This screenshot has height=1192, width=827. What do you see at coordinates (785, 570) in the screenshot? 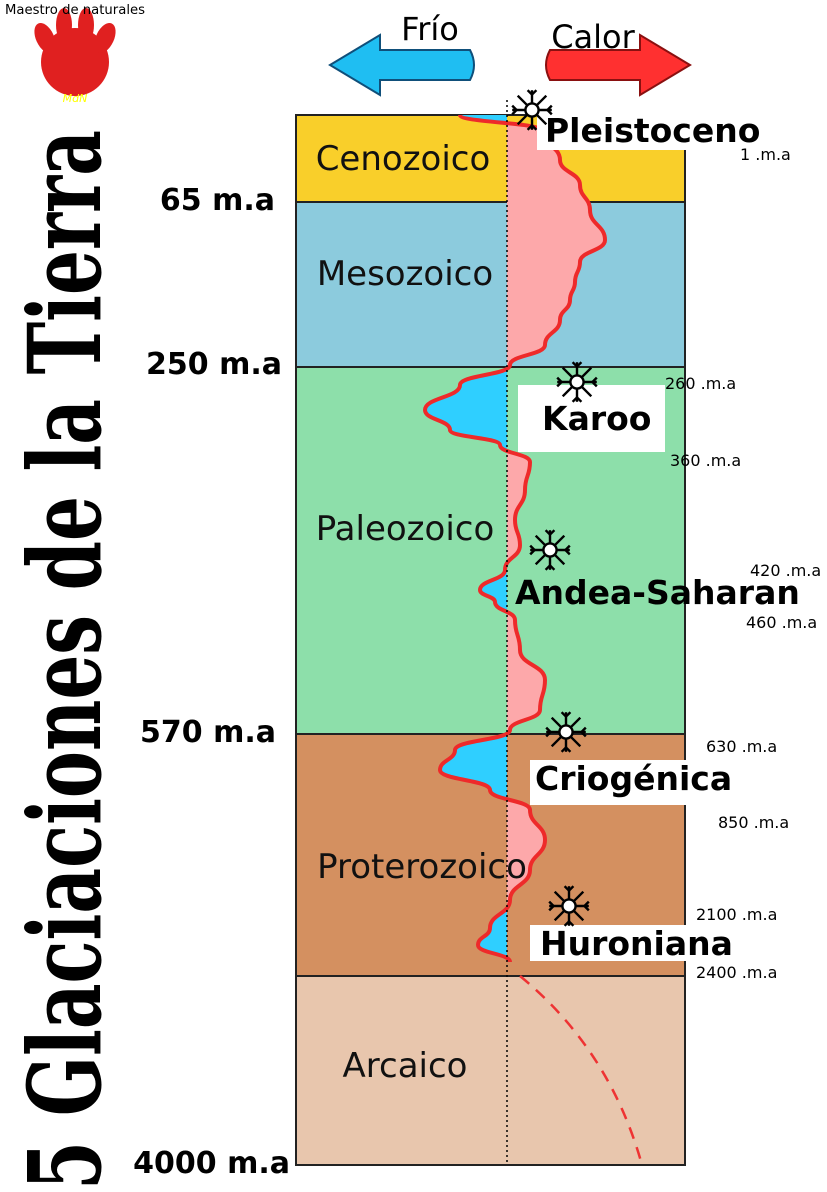
I see `glaciation-age: 420 .m.a` at bounding box center [785, 570].